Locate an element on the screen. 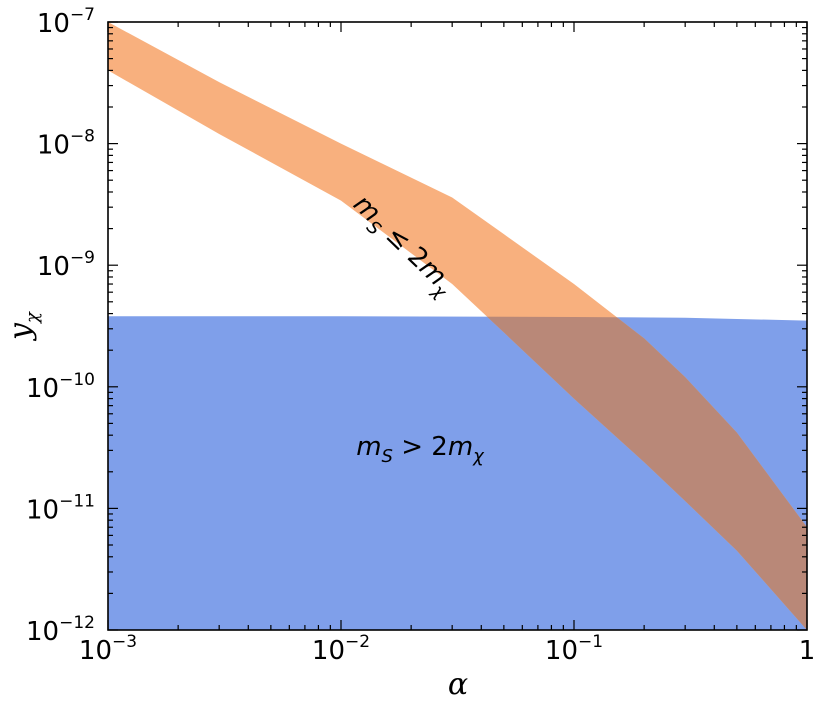 This screenshot has width=830, height=707. x-tick-label: 10⁻¹ is located at coordinates (574, 649).